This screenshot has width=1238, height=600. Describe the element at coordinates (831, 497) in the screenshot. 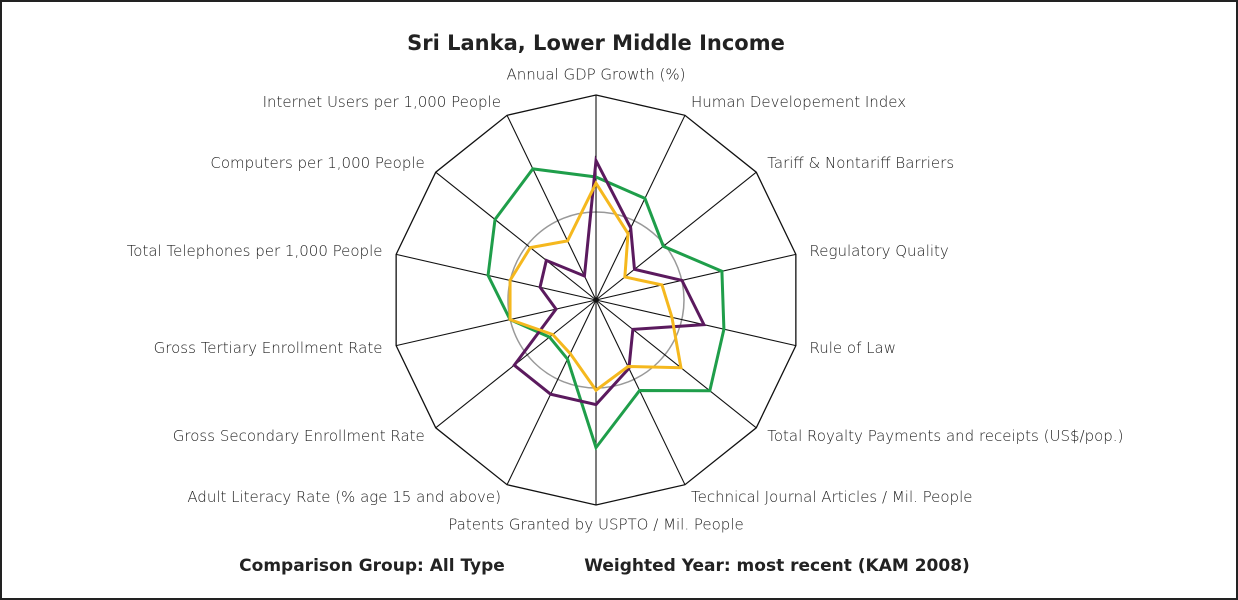

I see `axis-label: Technical Journal Articles / Mil. People` at that location.